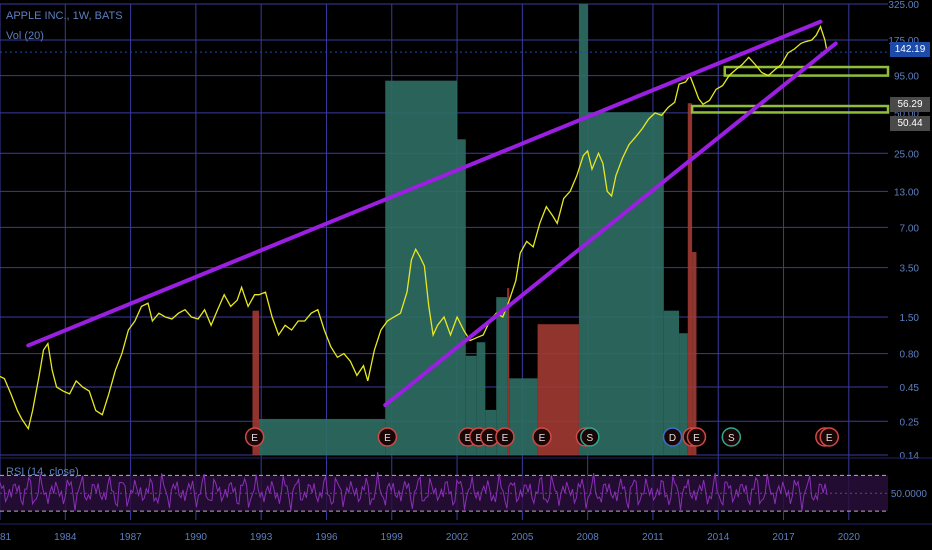  I want to click on y-tick-label: 1.50, so click(910, 318).